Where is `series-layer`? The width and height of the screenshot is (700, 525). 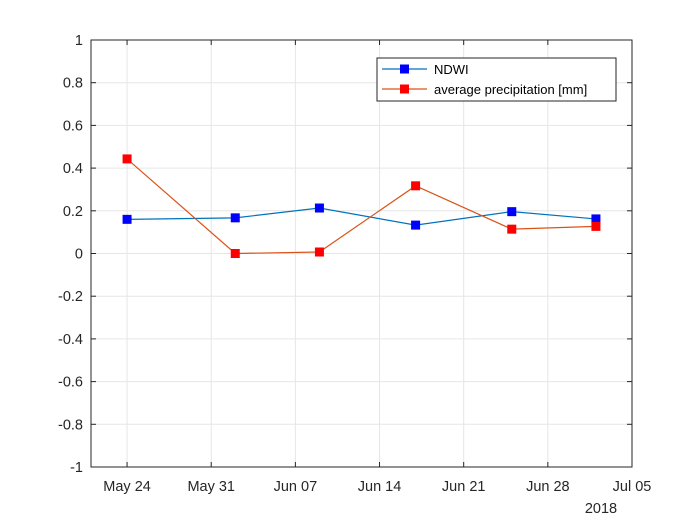
series-layer is located at coordinates (361, 206).